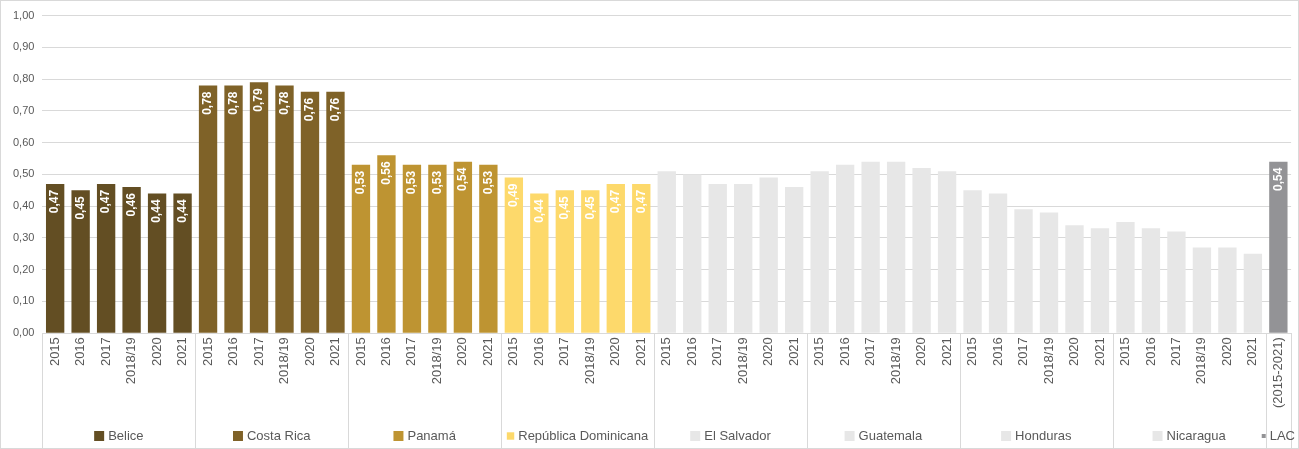 Image resolution: width=1299 pixels, height=449 pixels. What do you see at coordinates (23, 46) in the screenshot?
I see `y-tick-label: 0,90` at bounding box center [23, 46].